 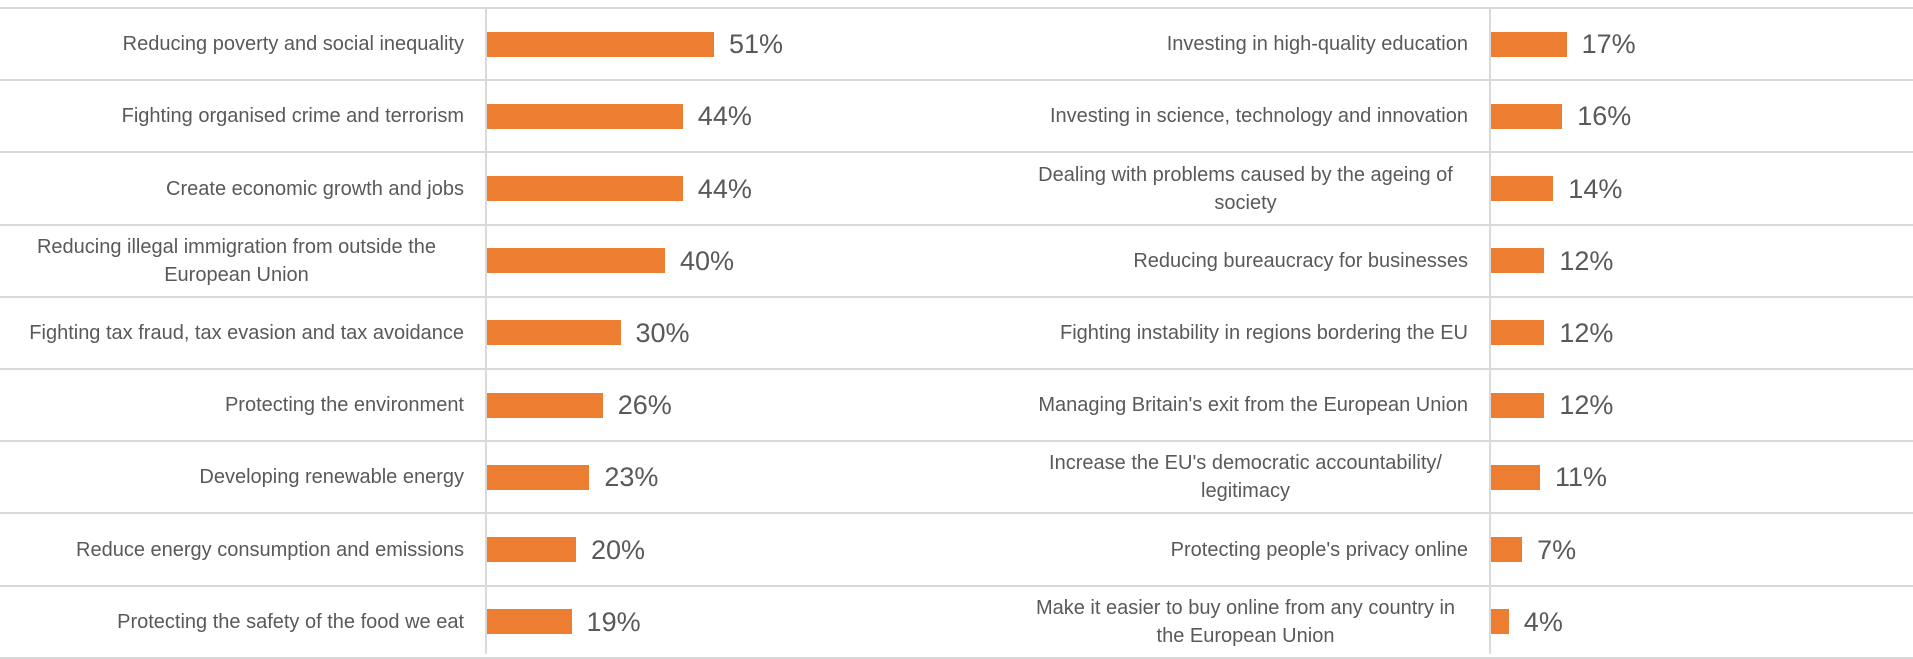 I want to click on value-label: 7%, so click(x=1556, y=550).